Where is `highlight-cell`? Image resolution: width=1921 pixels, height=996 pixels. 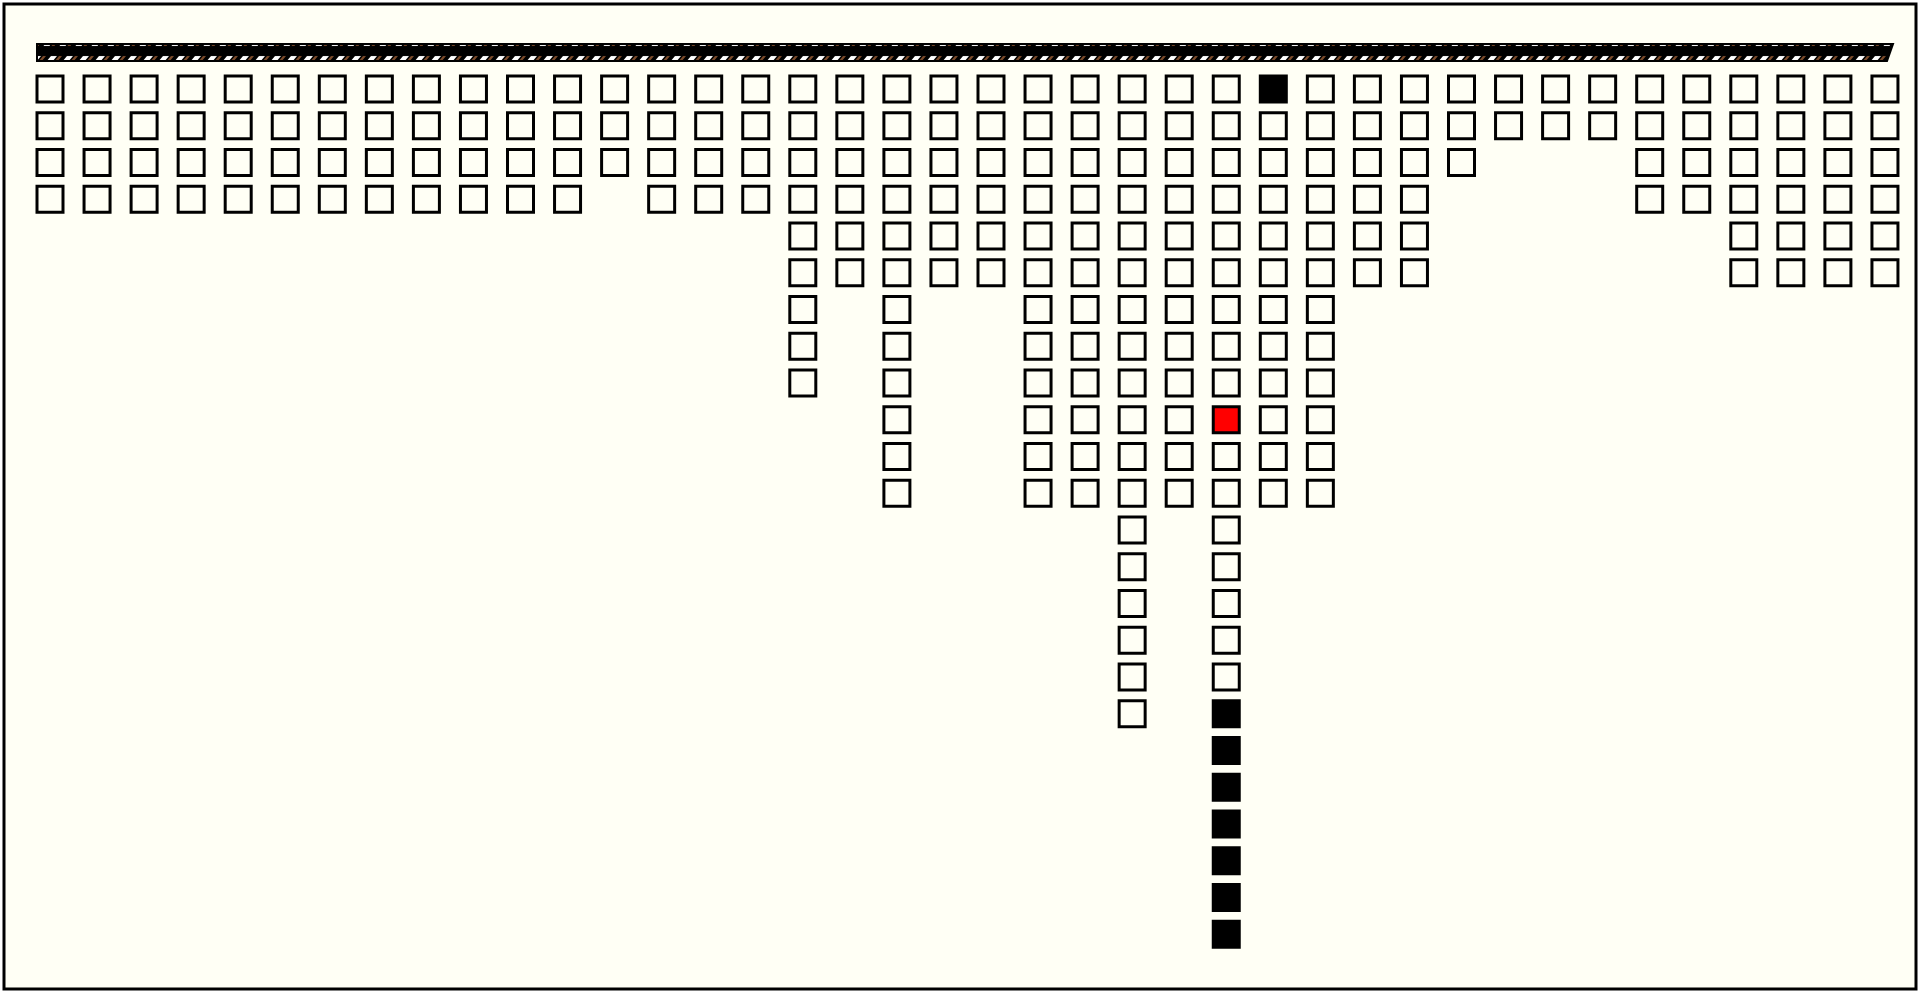
highlight-cell is located at coordinates (1226, 420).